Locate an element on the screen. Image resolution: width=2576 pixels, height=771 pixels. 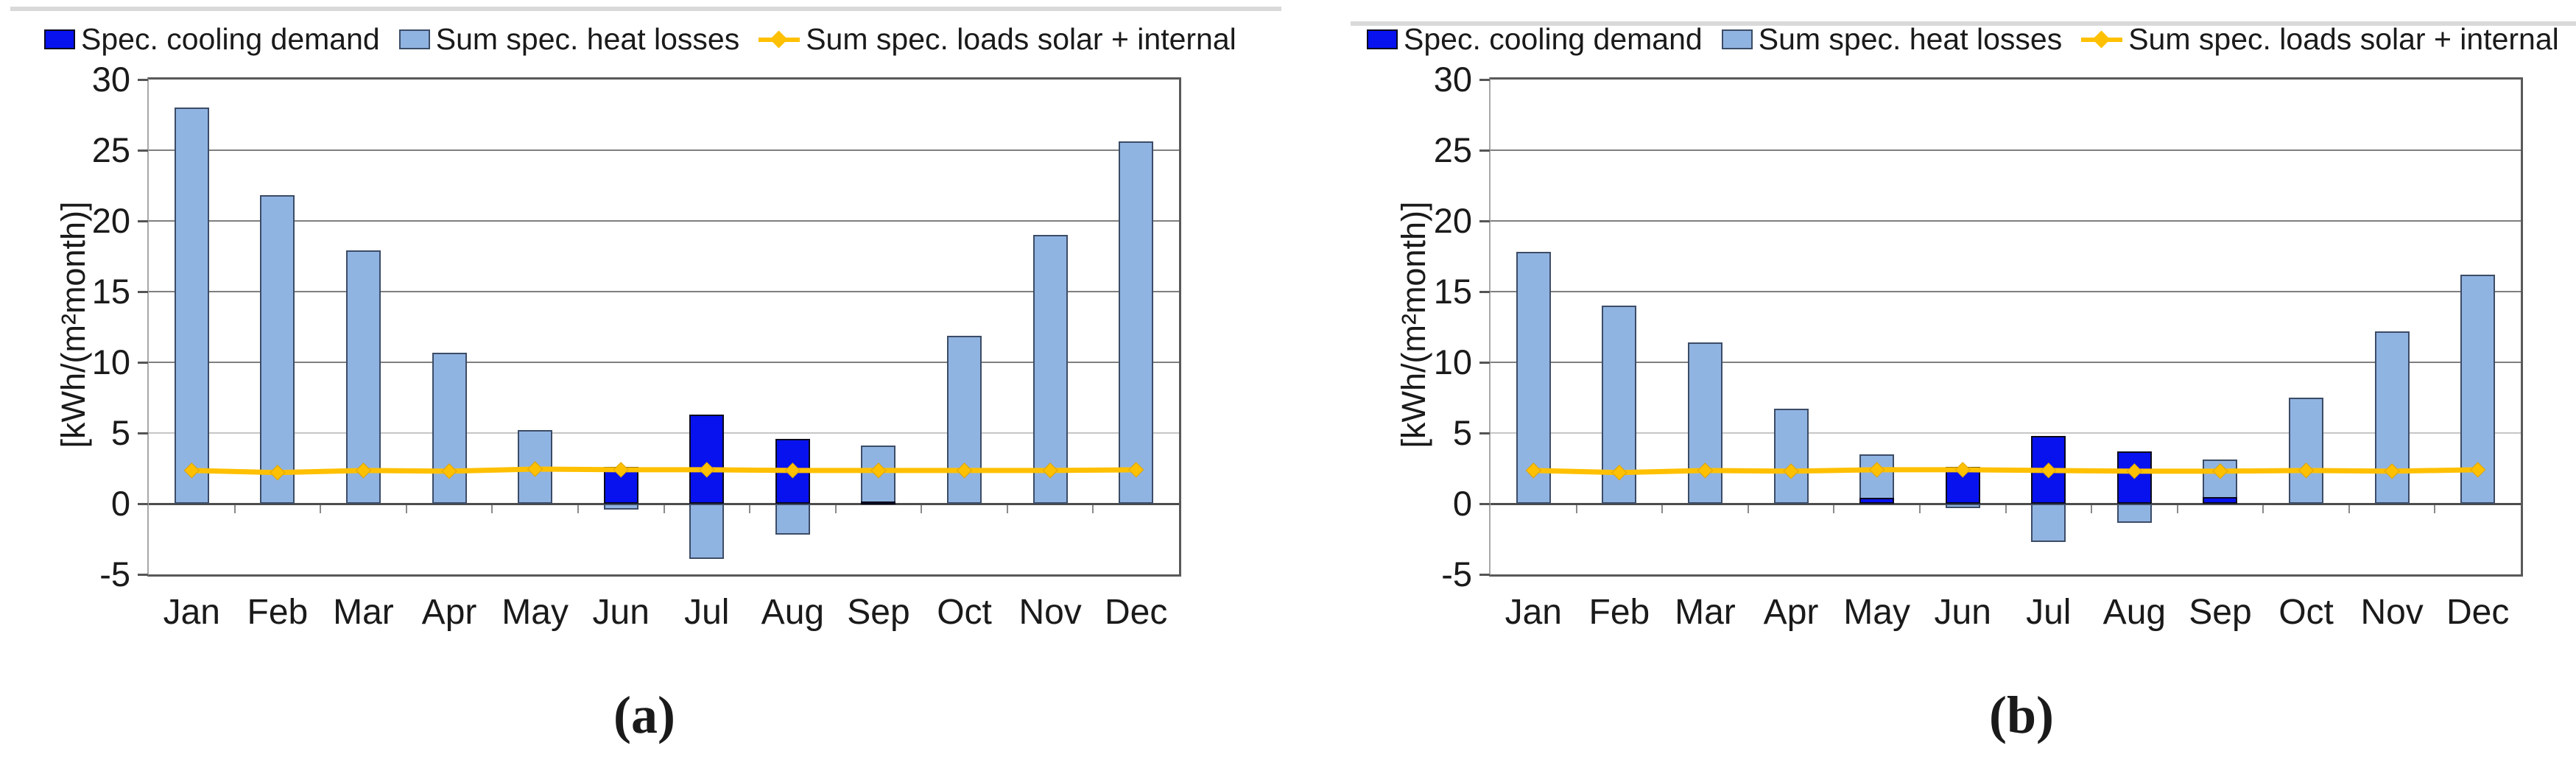
month-label-Aug: Aug is located at coordinates (793, 612).